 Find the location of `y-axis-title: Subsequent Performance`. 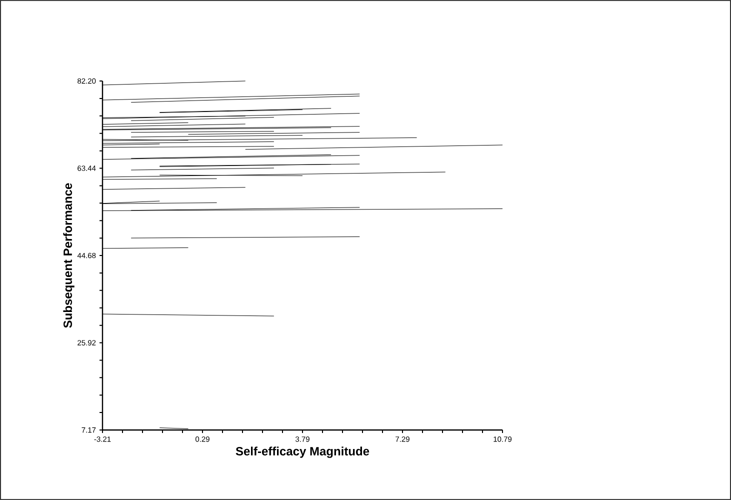

y-axis-title: Subsequent Performance is located at coordinates (68, 255).